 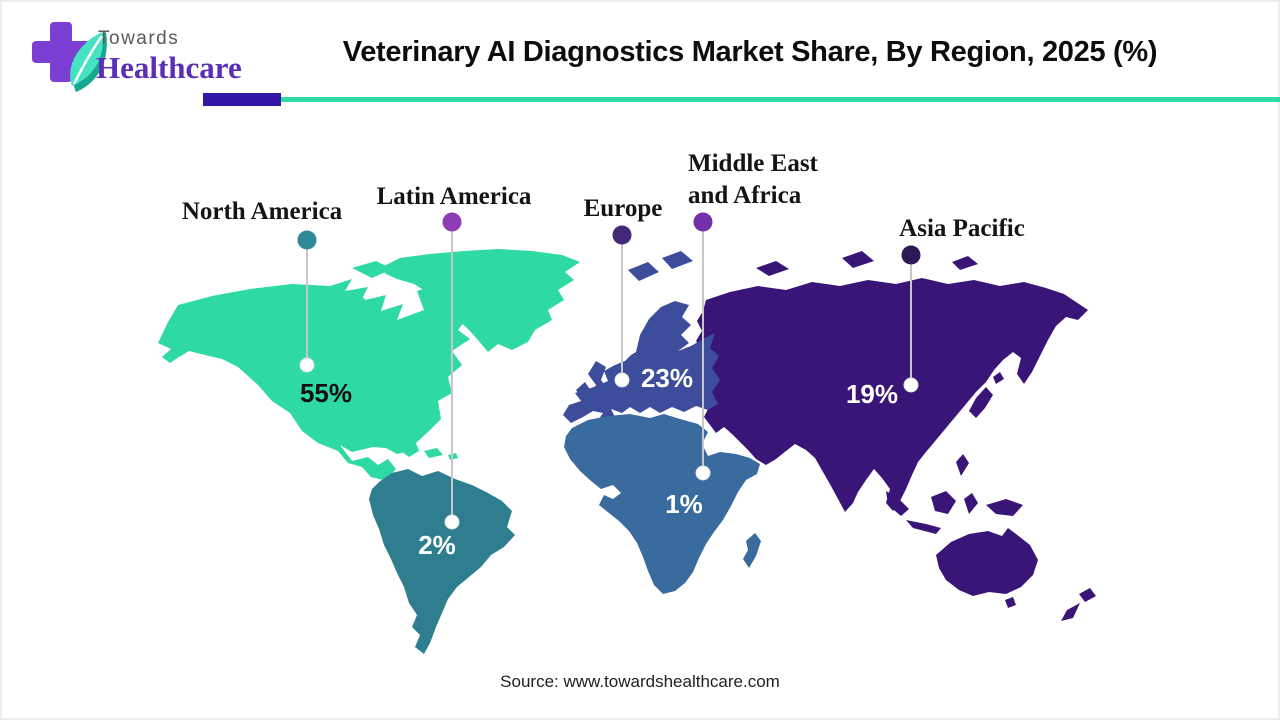 I want to click on logo-text-towards: Towards, so click(x=139, y=38).